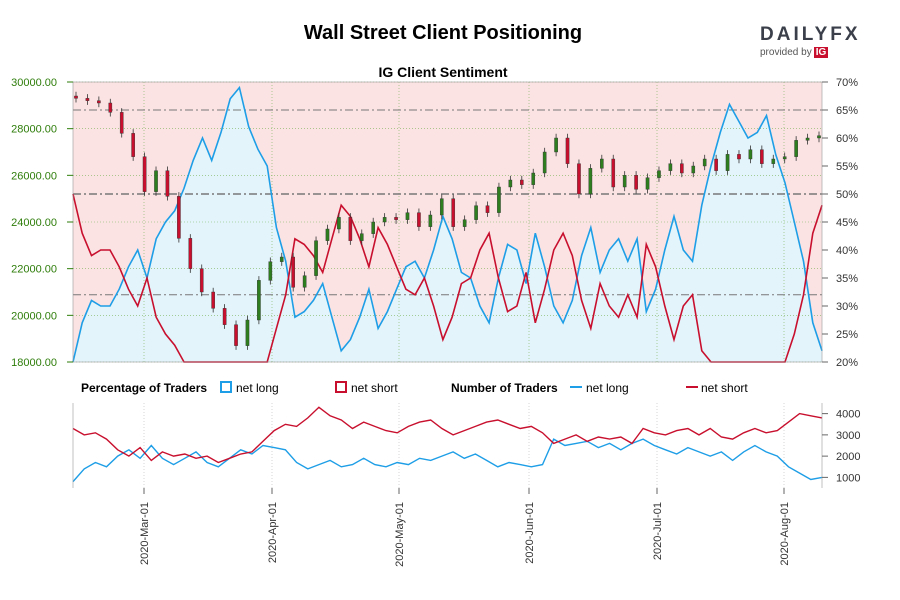  I want to click on sub-tick-label: 1000, so click(848, 478).